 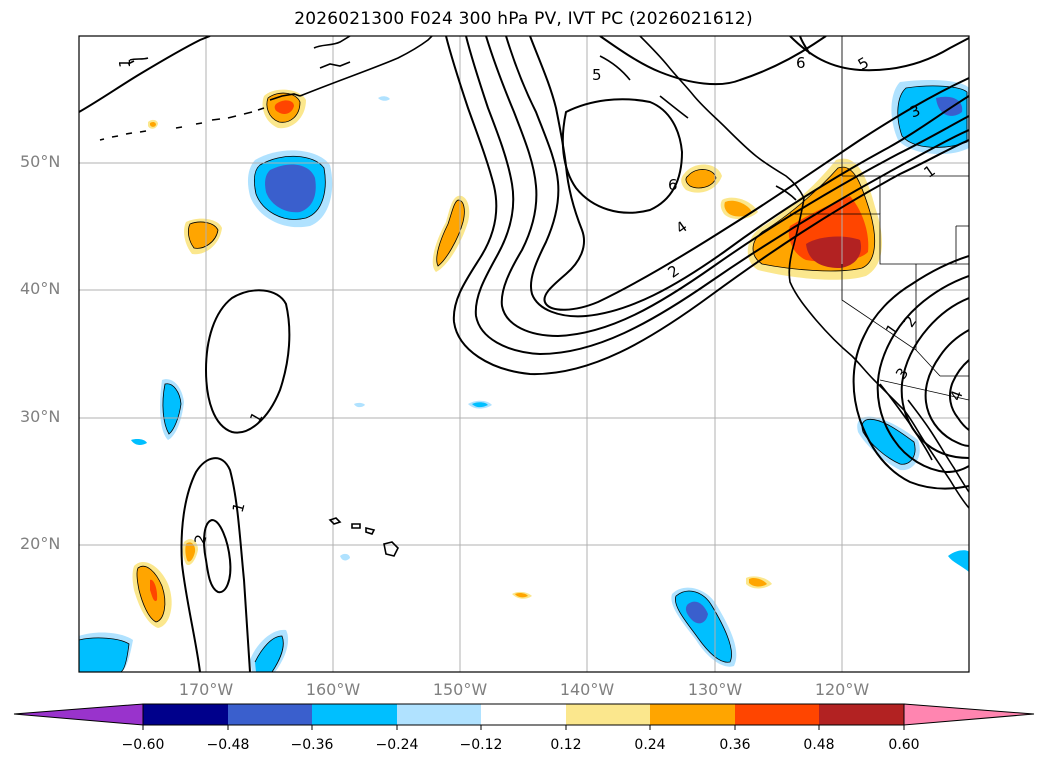 I want to click on contour-label: 5, so click(x=597, y=75).